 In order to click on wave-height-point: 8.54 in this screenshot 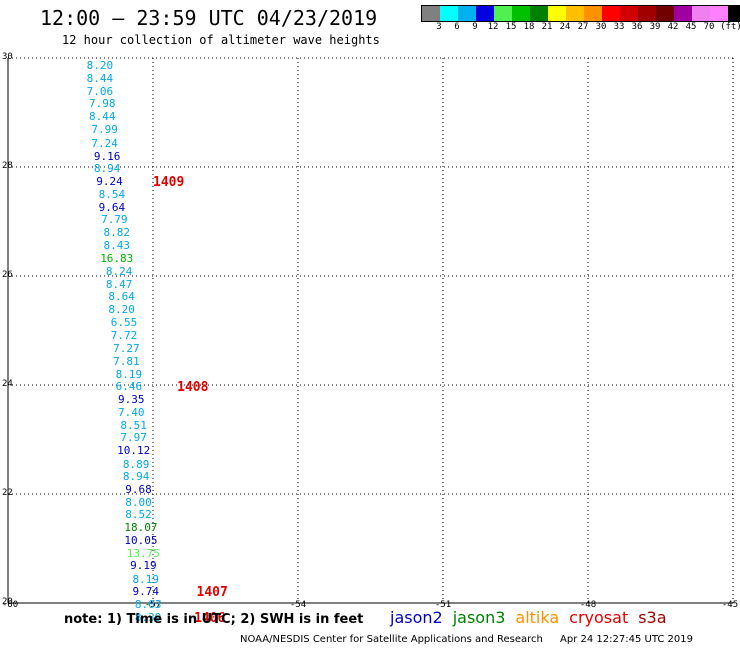, I will do `click(112, 194)`.